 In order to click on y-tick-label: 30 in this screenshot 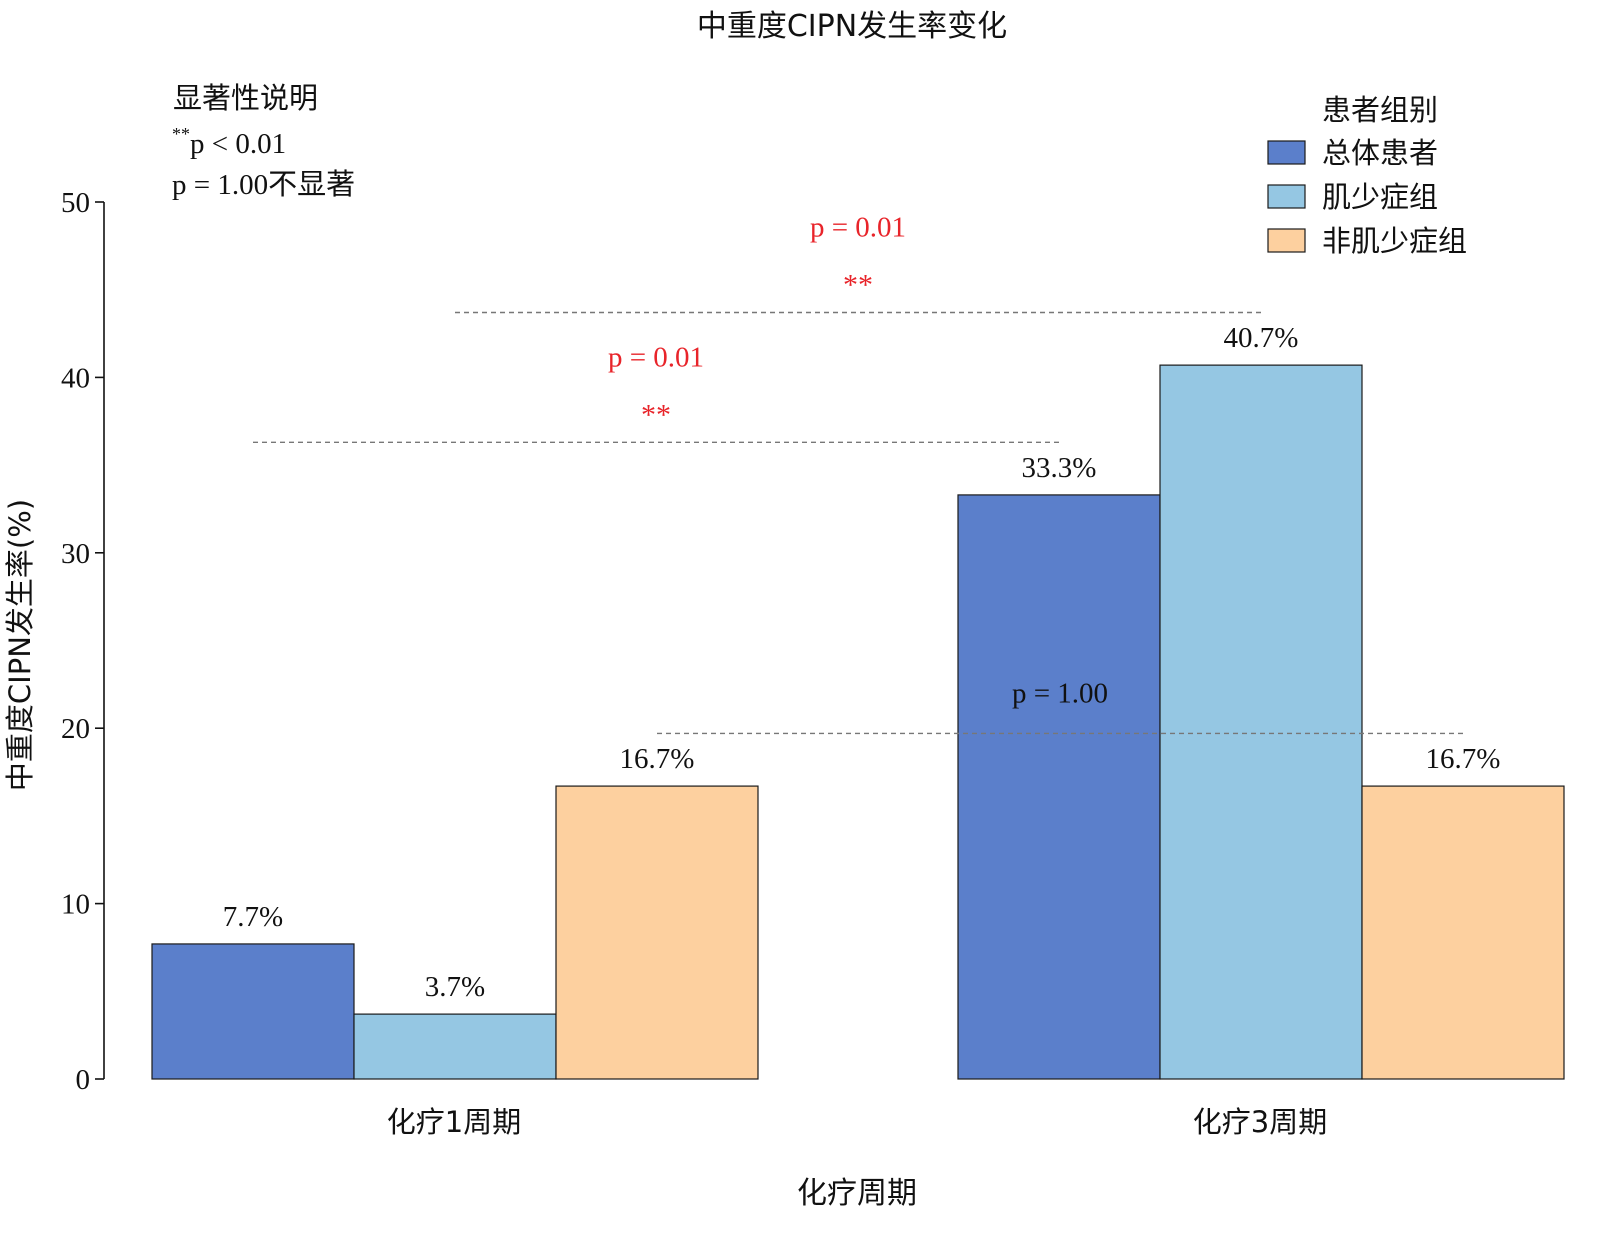, I will do `click(75, 554)`.